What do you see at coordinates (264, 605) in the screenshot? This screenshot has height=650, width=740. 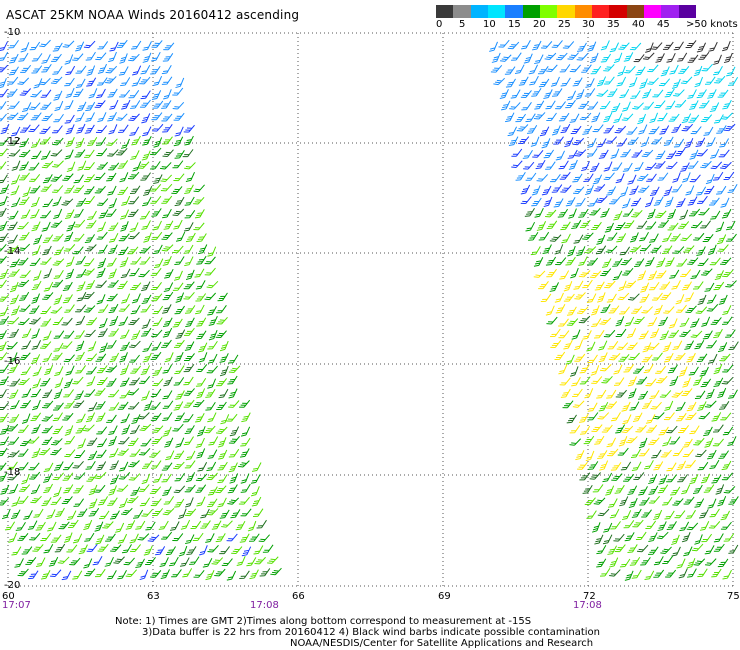 I see `pass-time: 17:08` at bounding box center [264, 605].